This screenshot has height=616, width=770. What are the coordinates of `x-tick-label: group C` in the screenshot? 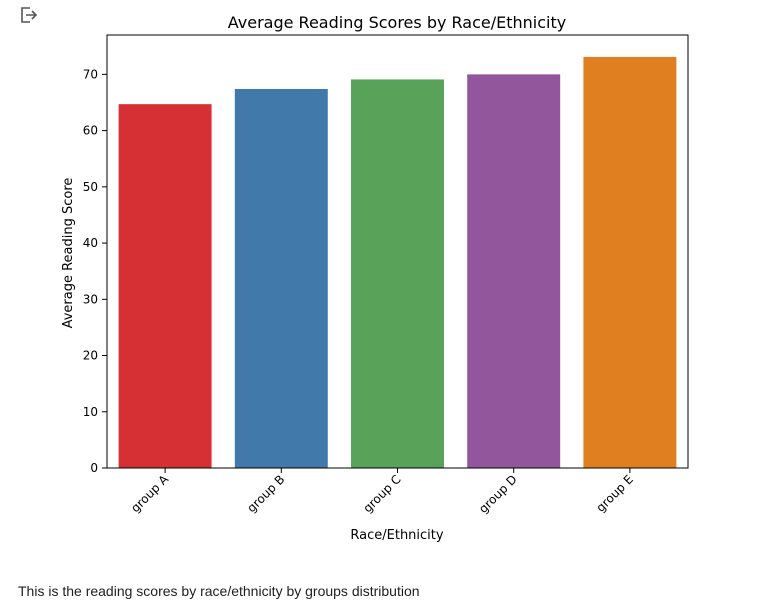 It's located at (381, 493).